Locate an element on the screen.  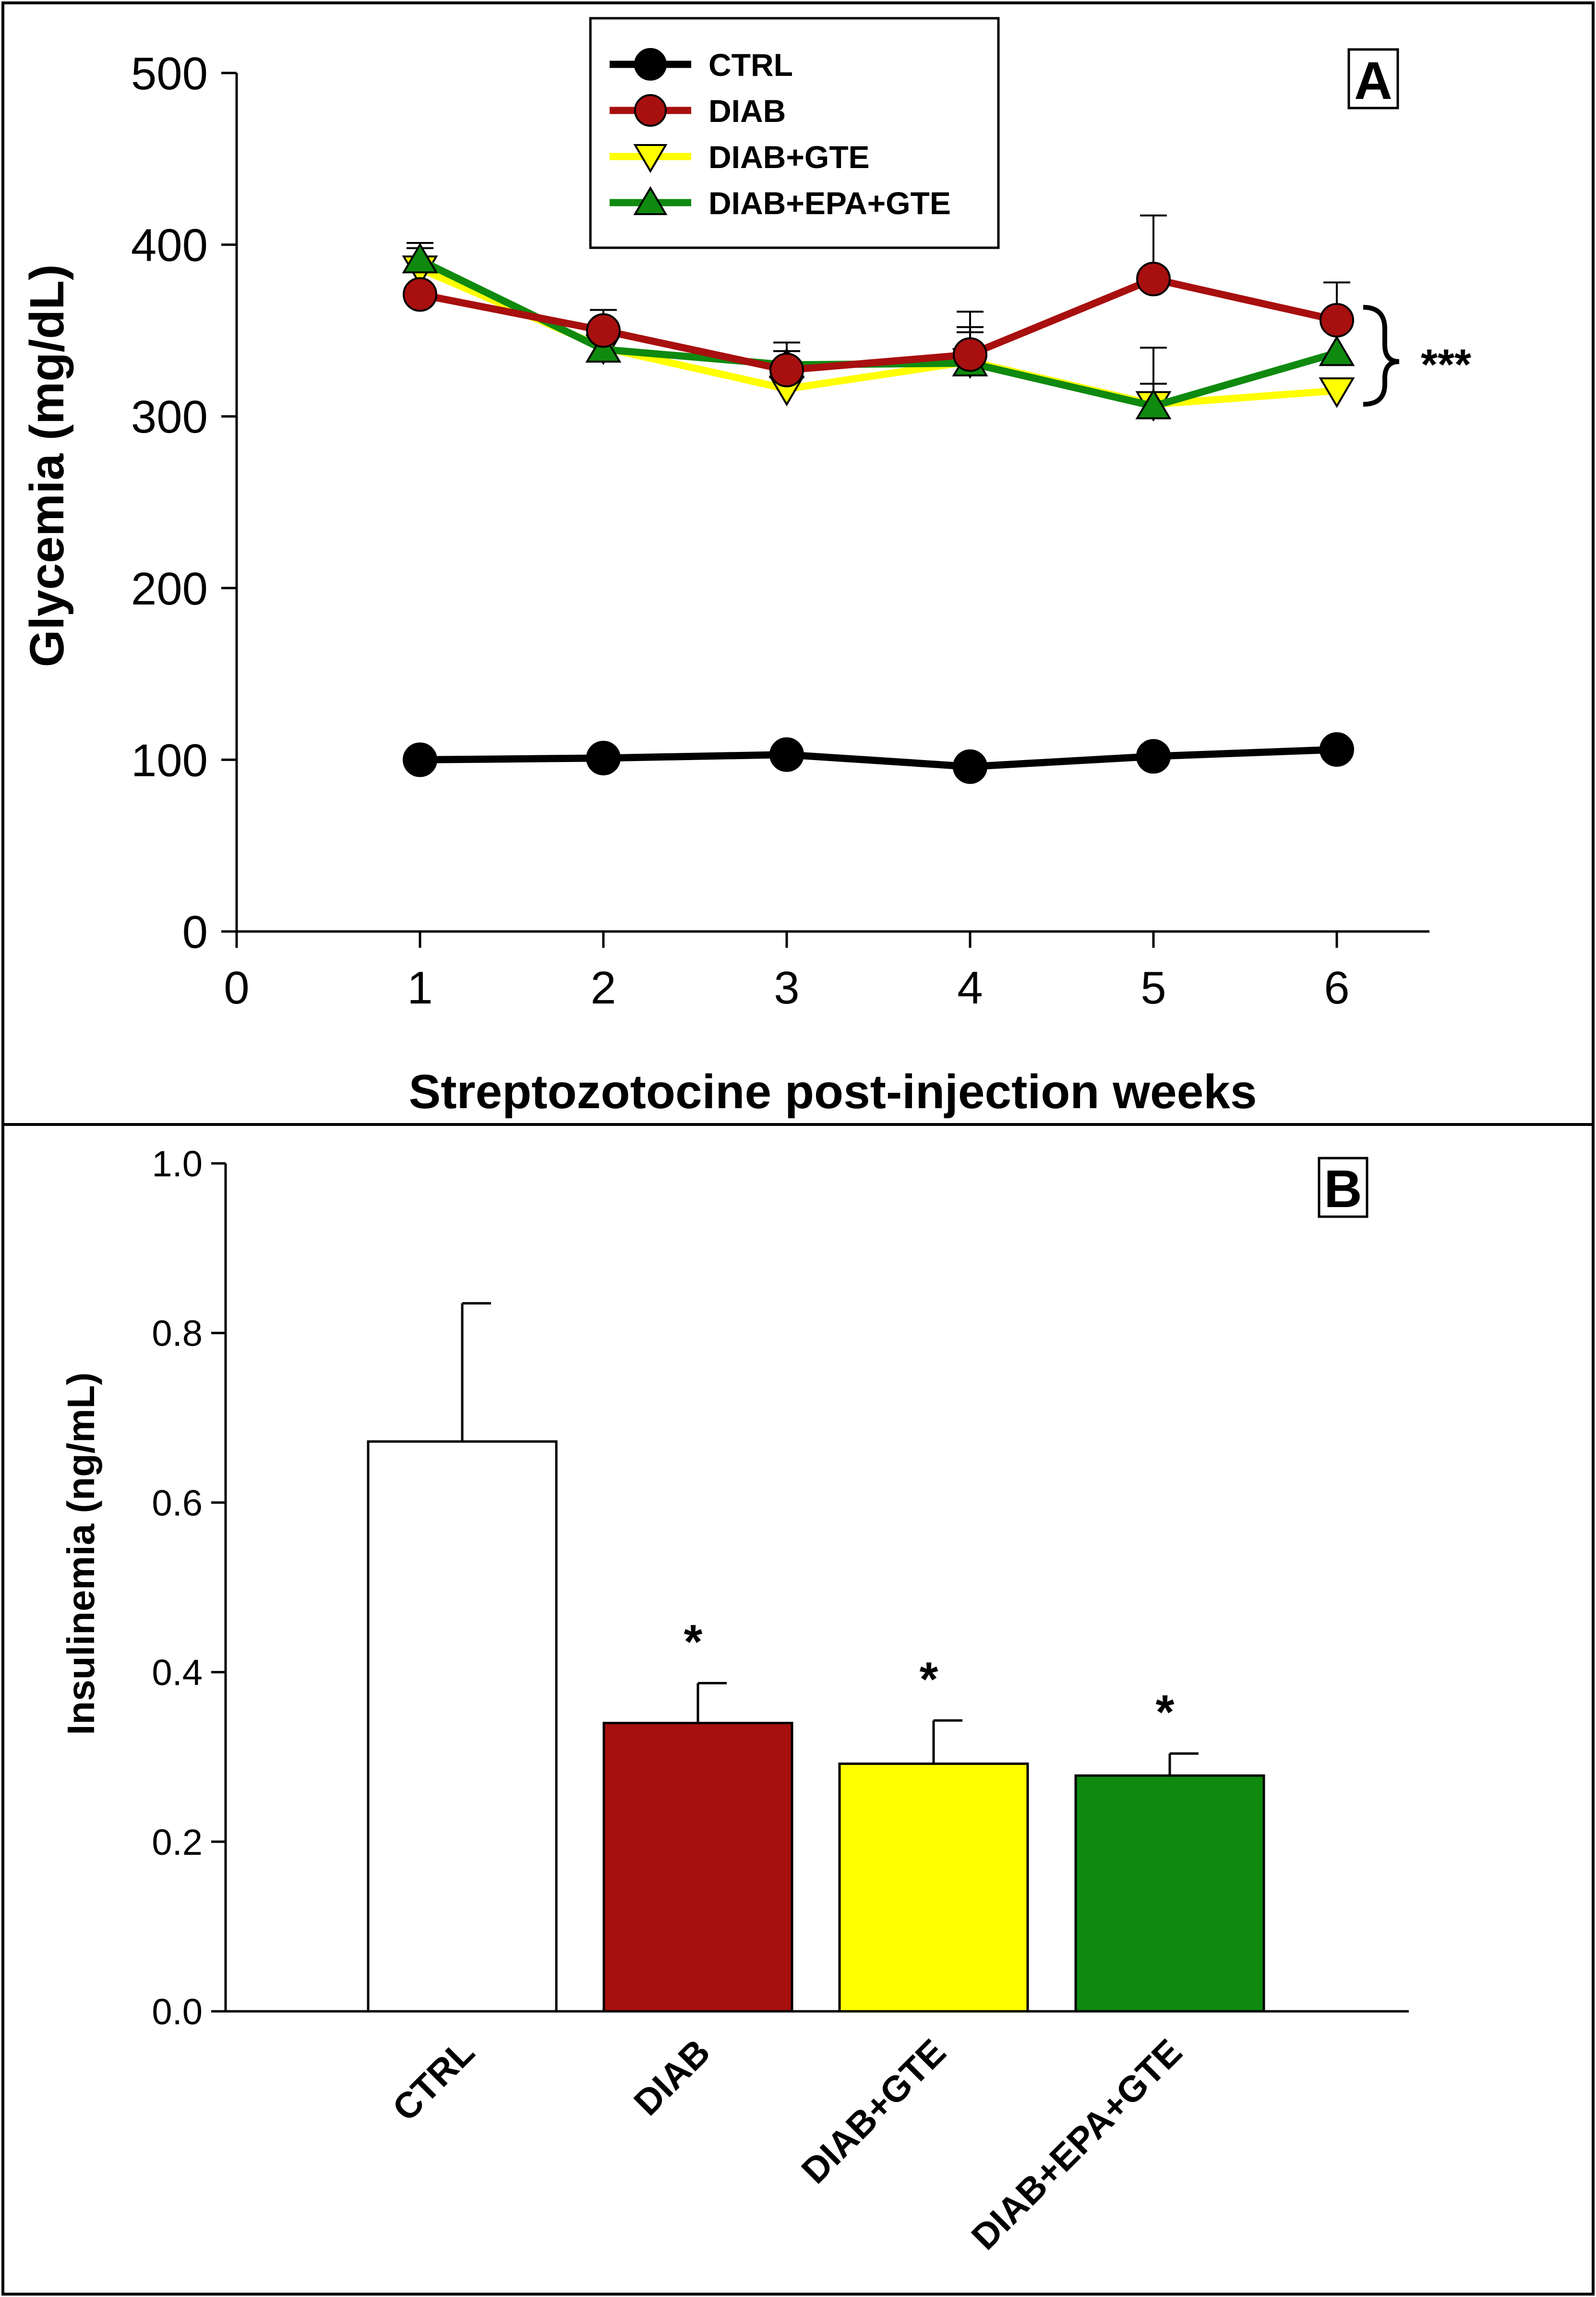
series-ctrl is located at coordinates (878, 758).